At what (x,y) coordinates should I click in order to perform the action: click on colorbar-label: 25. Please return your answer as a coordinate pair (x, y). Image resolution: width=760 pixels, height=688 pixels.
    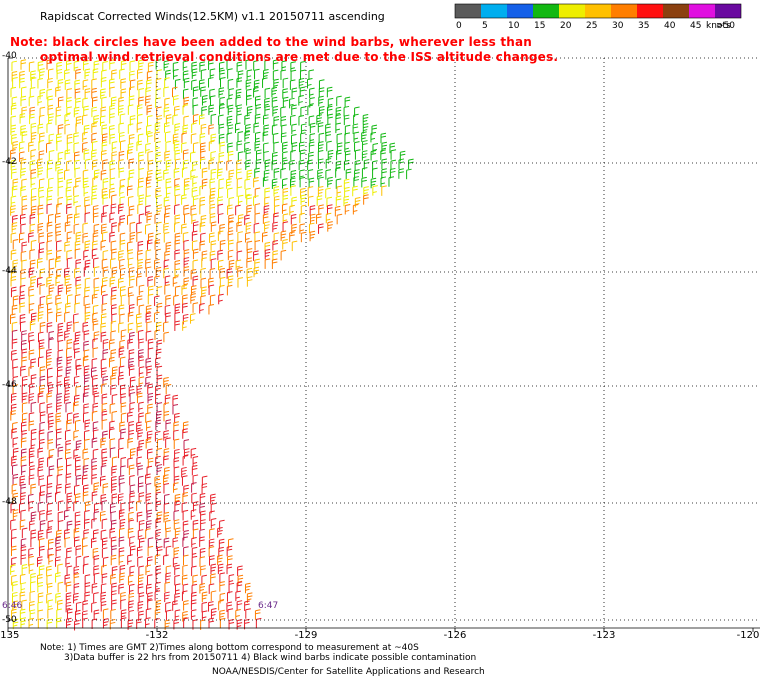
    Looking at the image, I should click on (592, 26).